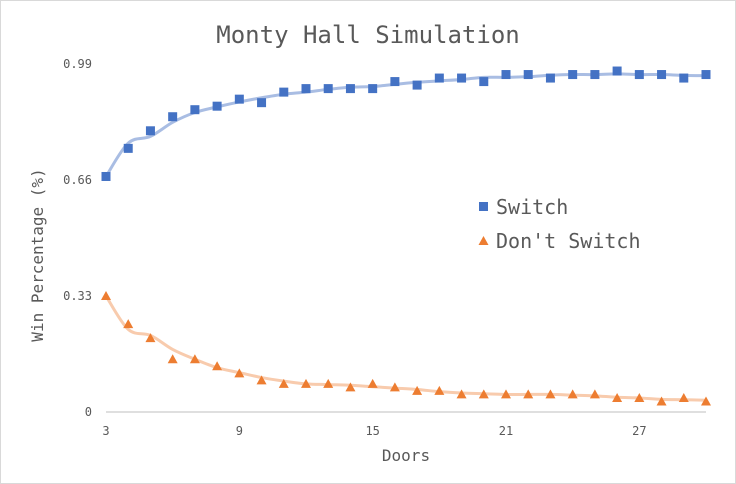 The height and width of the screenshot is (484, 736). I want to click on y-tick-label: 0, so click(88, 412).